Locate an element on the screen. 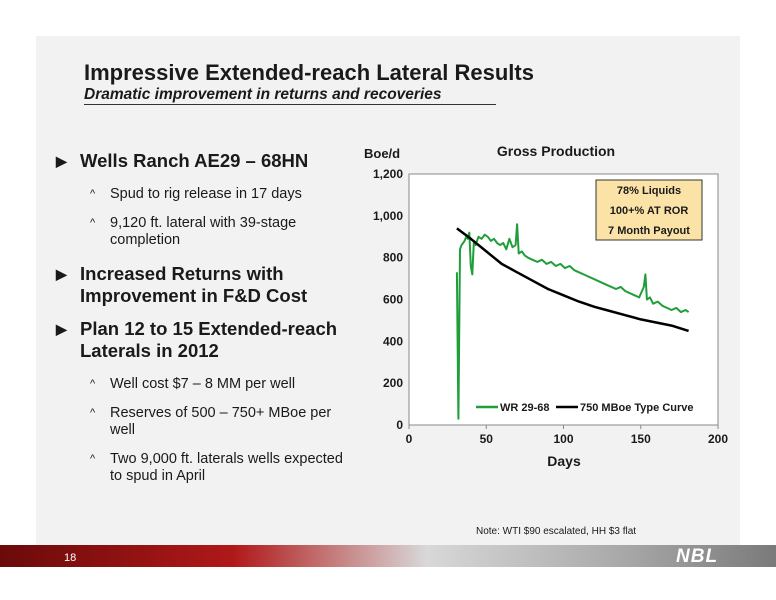 Image resolution: width=776 pixels, height=600 pixels. page-number: 18 is located at coordinates (70, 558).